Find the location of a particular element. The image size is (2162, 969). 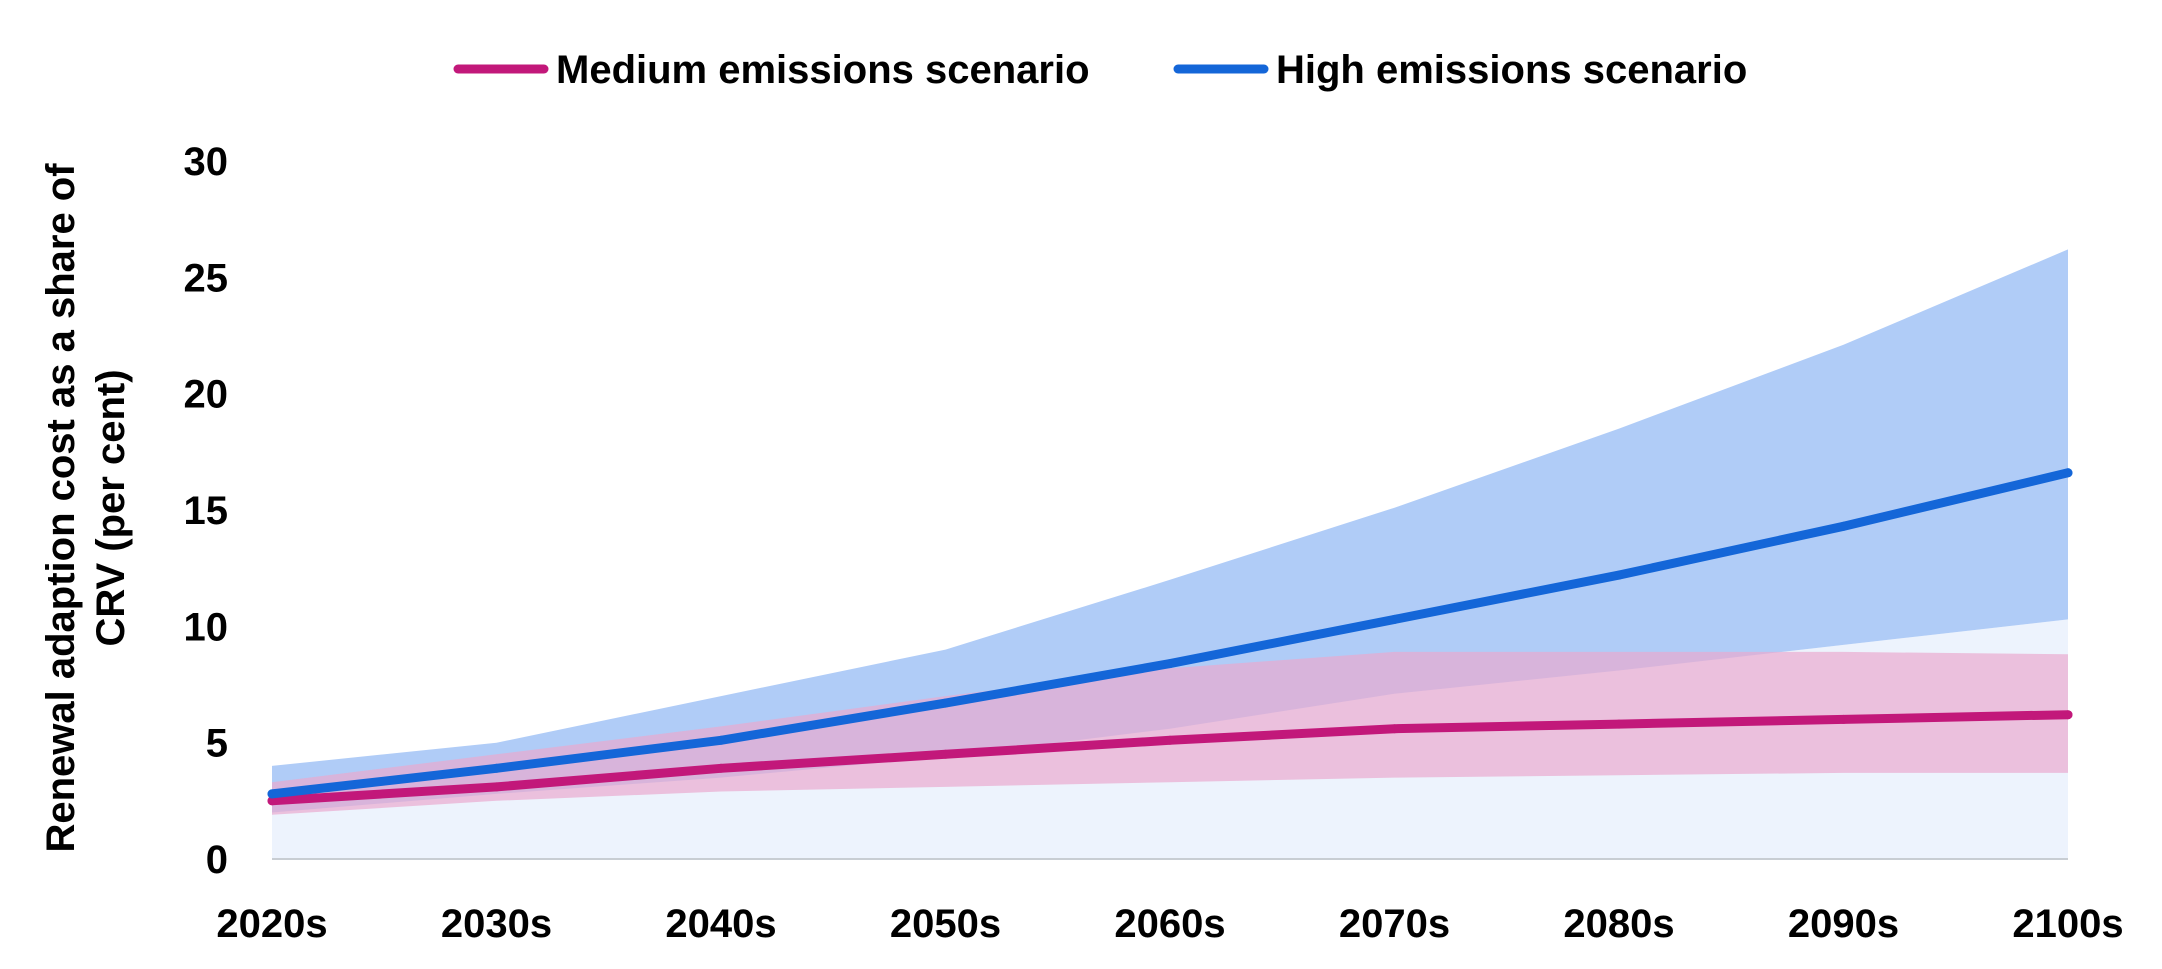

y-tick-label: 5 is located at coordinates (217, 744).